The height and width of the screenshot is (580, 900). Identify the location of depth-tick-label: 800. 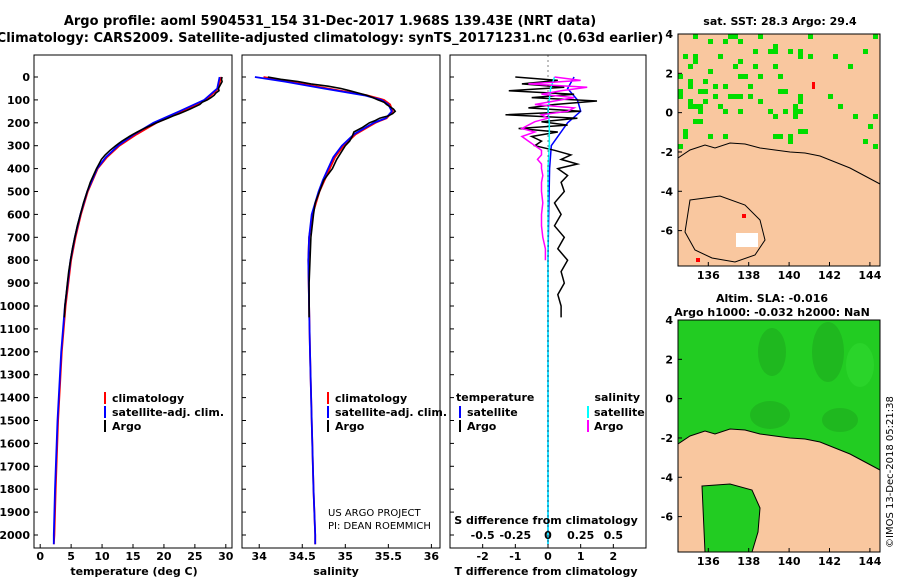
(18, 260).